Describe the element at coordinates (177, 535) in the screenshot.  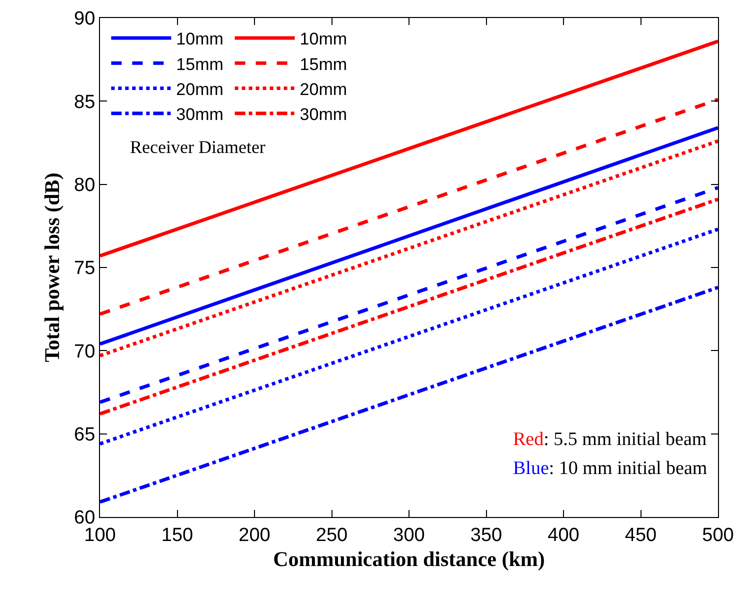
I see `x-tick-label: 150` at that location.